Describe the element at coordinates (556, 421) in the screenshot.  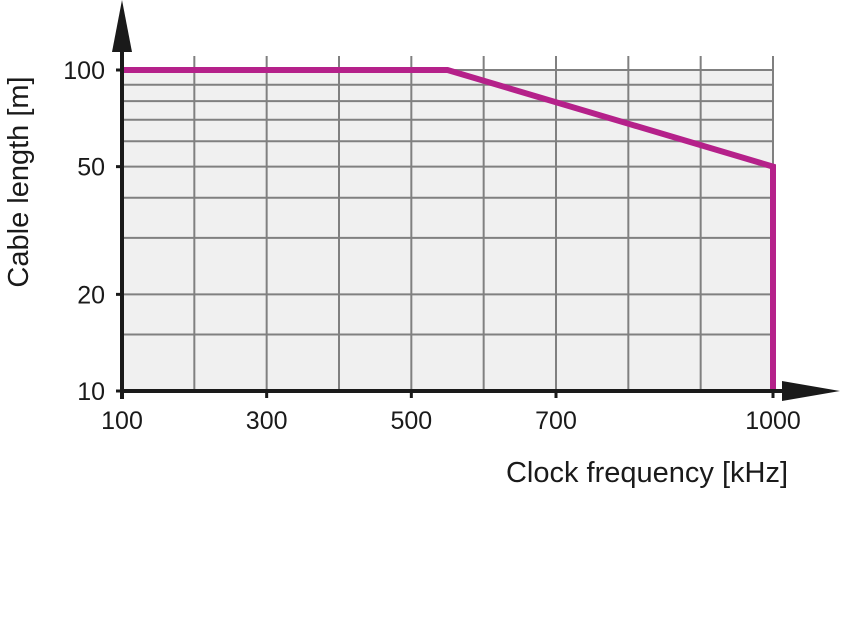
I see `x-tick-label: 700` at that location.